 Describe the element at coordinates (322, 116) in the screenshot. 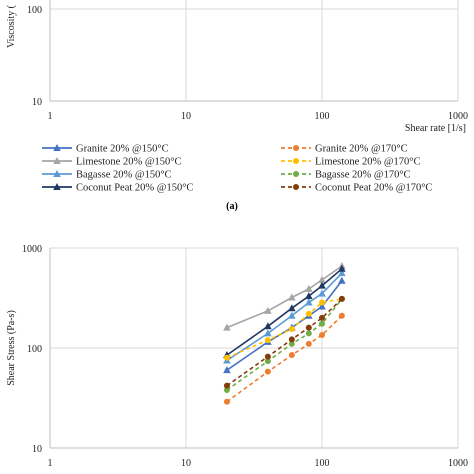

I see `top-x-tick-100: 100` at that location.